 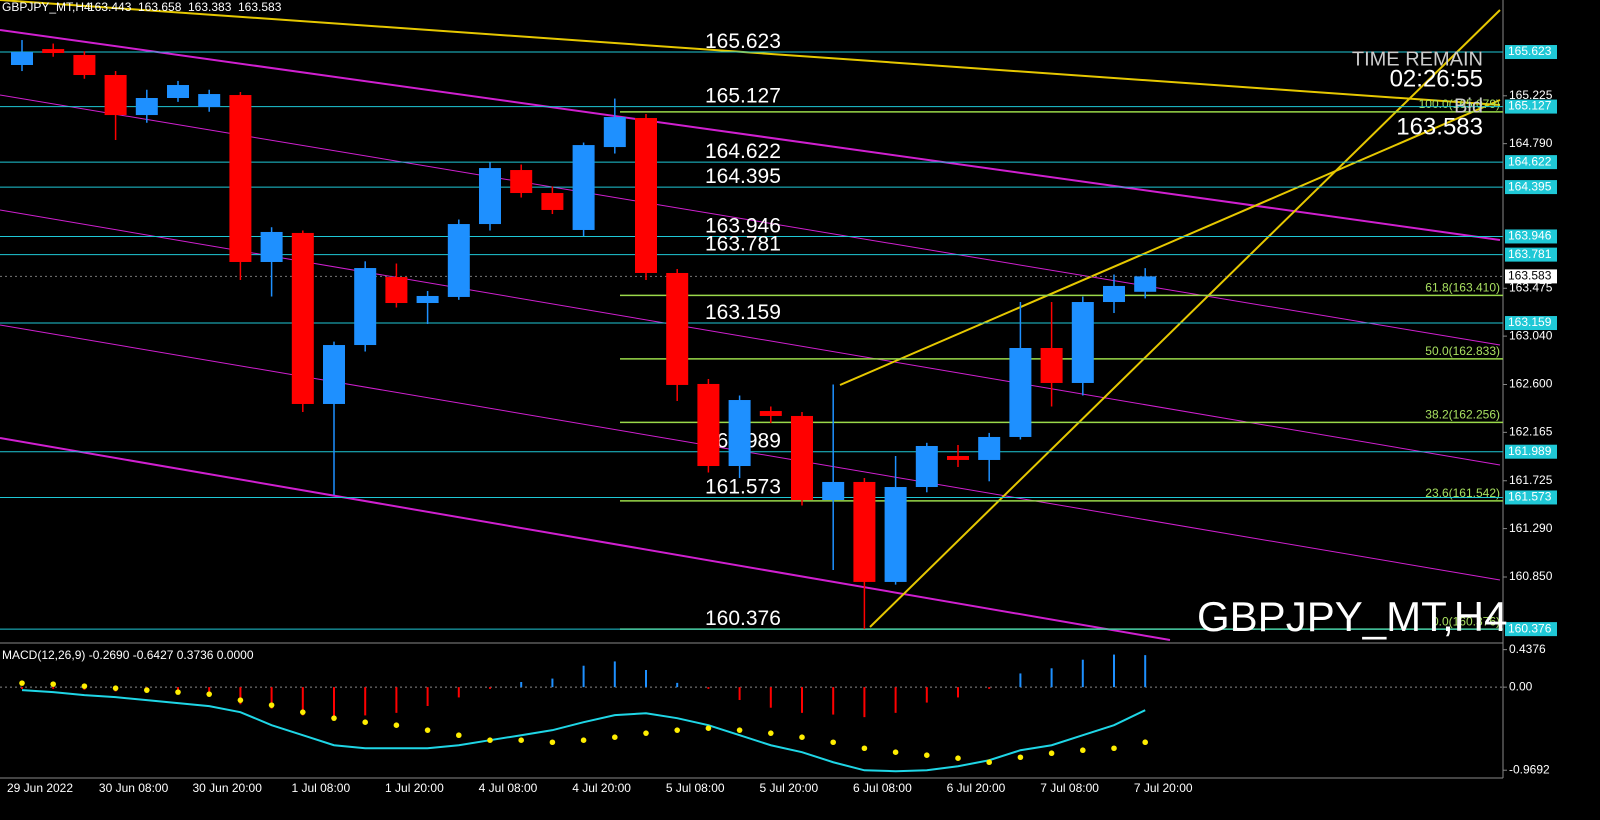 What do you see at coordinates (1163, 788) in the screenshot?
I see `x-tick-label: 7 Jul 20:00` at bounding box center [1163, 788].